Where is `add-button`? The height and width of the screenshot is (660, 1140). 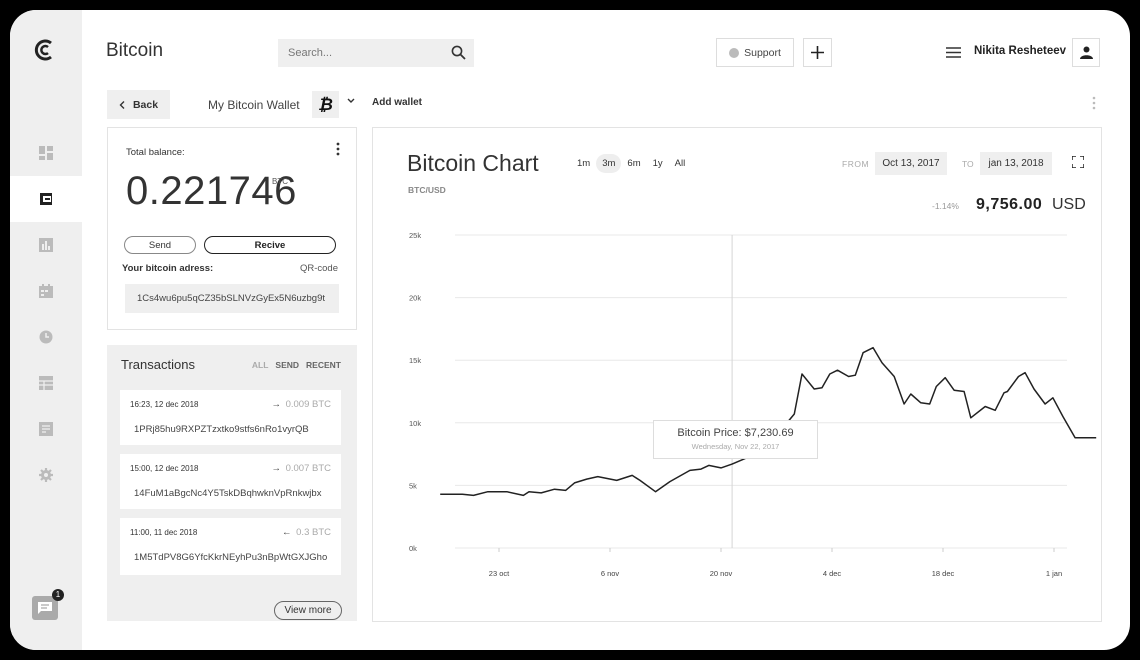
add-button is located at coordinates (817, 52).